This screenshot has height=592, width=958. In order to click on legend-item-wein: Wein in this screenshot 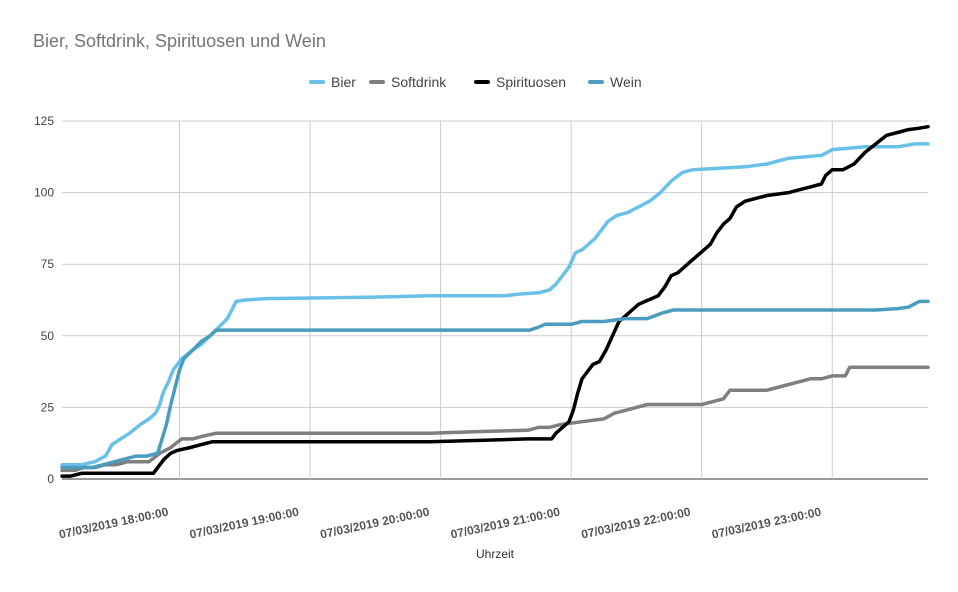, I will do `click(615, 82)`.